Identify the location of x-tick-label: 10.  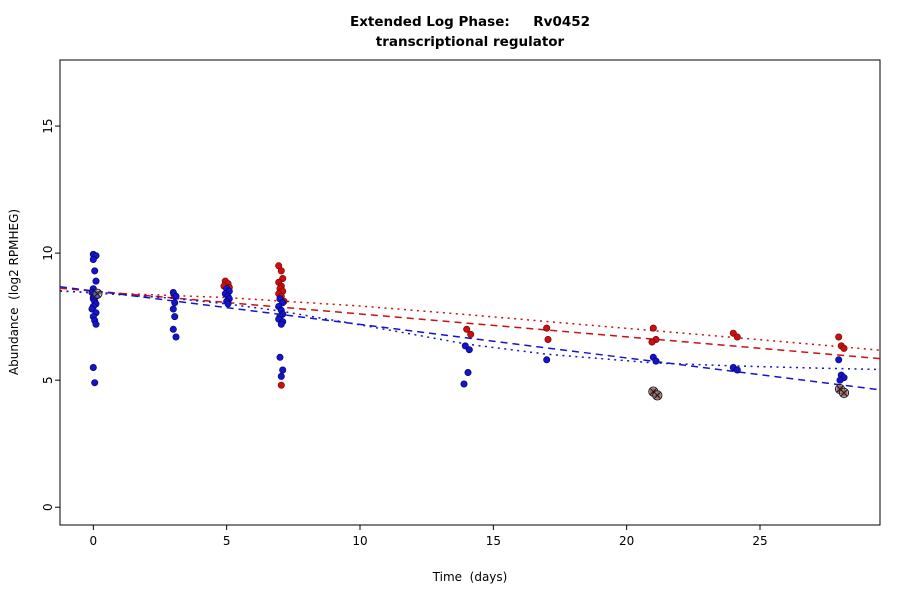
(359, 541).